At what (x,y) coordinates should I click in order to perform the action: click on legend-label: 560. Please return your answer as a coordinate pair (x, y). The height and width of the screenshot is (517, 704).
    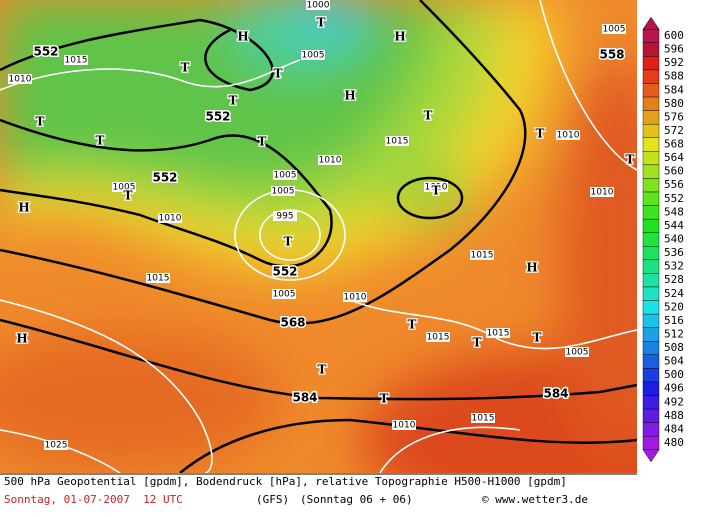
    Looking at the image, I should click on (674, 171).